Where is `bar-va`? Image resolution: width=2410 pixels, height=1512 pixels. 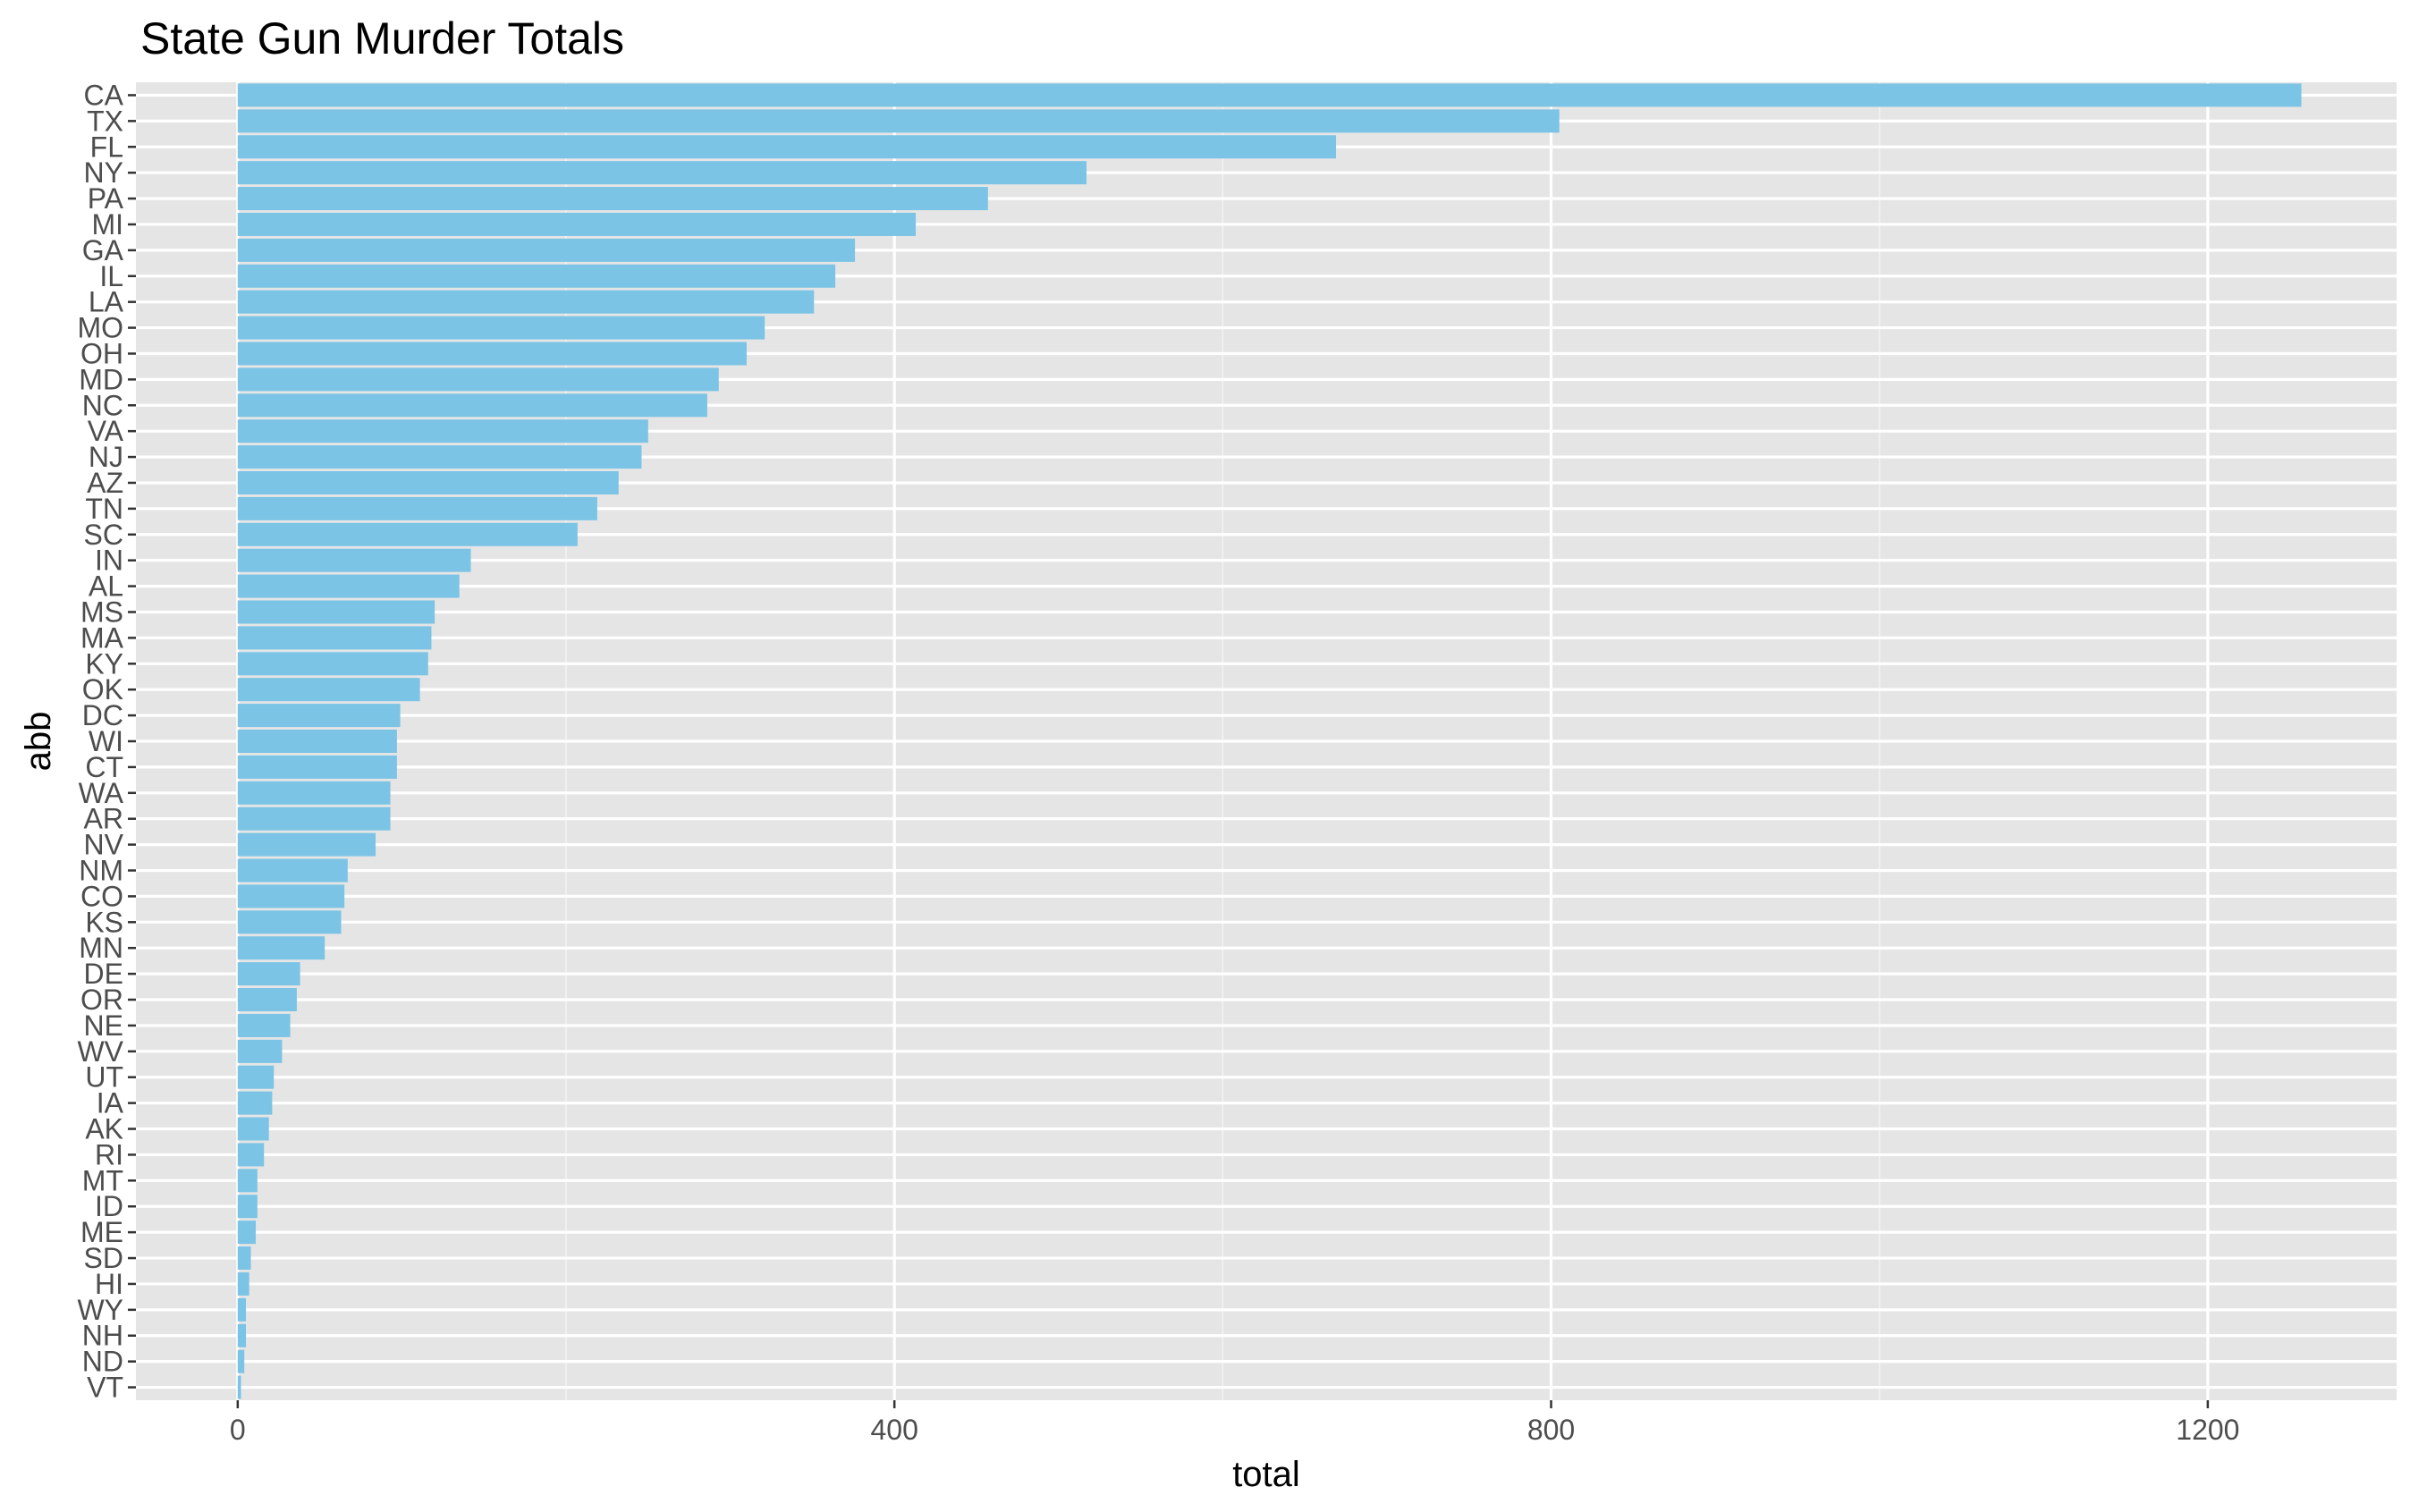 bar-va is located at coordinates (443, 431).